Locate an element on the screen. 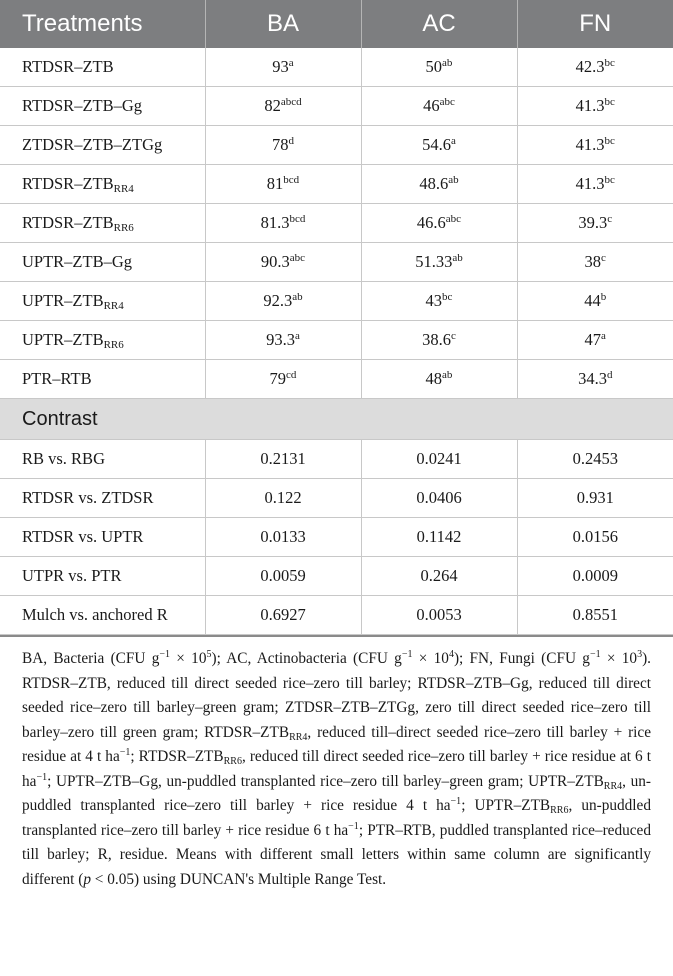 The height and width of the screenshot is (976, 673). fn-value: 0.0156 is located at coordinates (595, 537).